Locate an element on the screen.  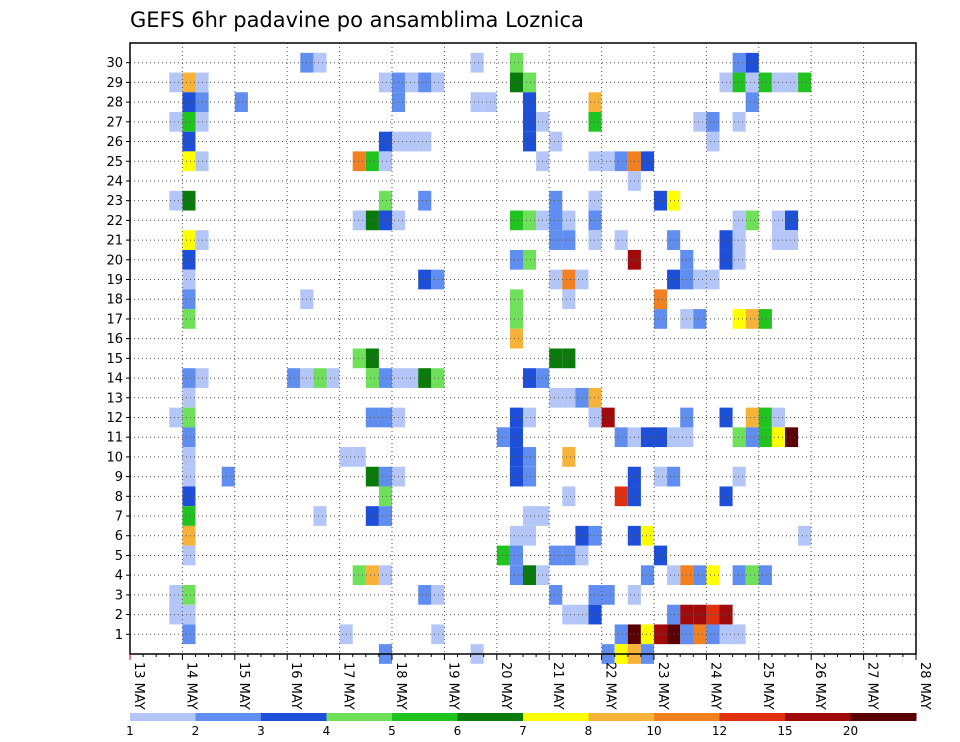
y-tick-label: 21 is located at coordinates (114, 241).